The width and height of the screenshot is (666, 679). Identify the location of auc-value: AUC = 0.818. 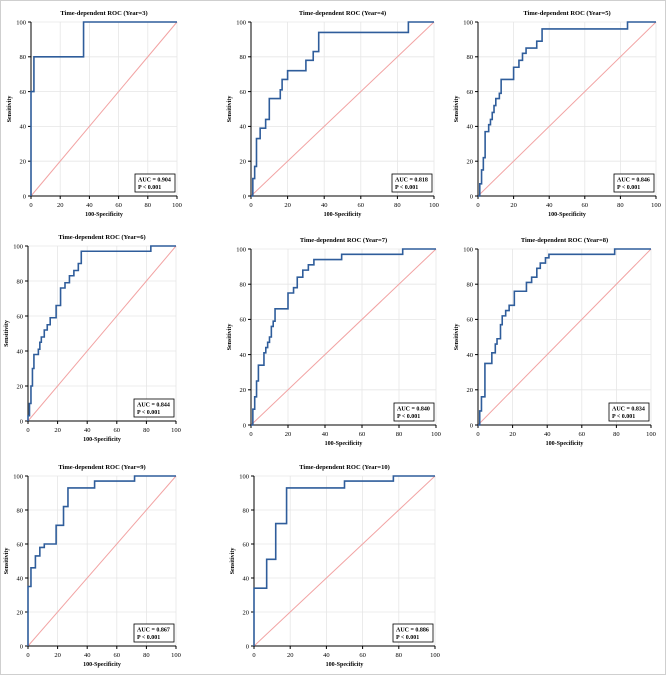
(411, 181).